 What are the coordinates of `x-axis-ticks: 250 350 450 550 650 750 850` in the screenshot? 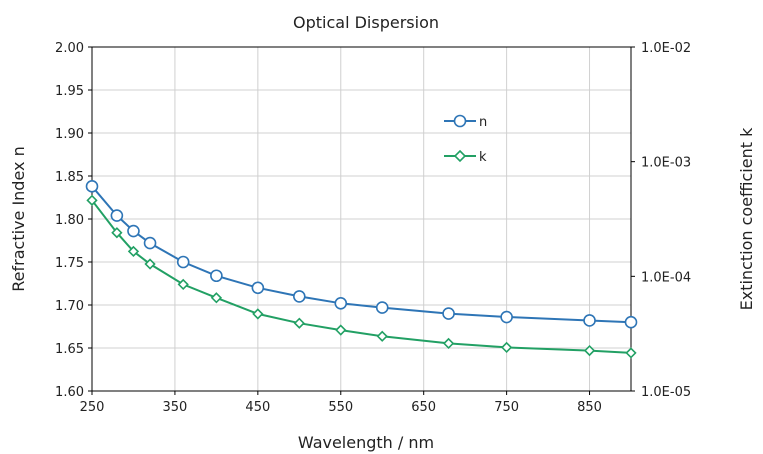 It's located at (341, 403).